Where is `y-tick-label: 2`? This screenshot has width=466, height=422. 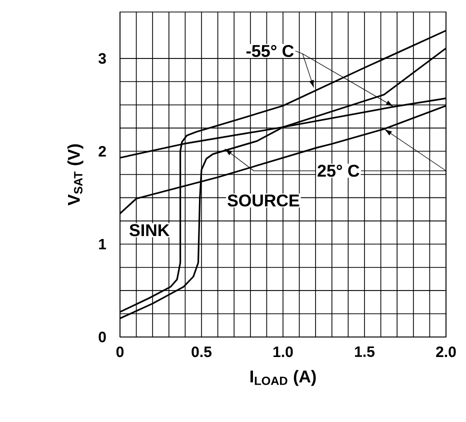
y-tick-label: 2 is located at coordinates (102, 151).